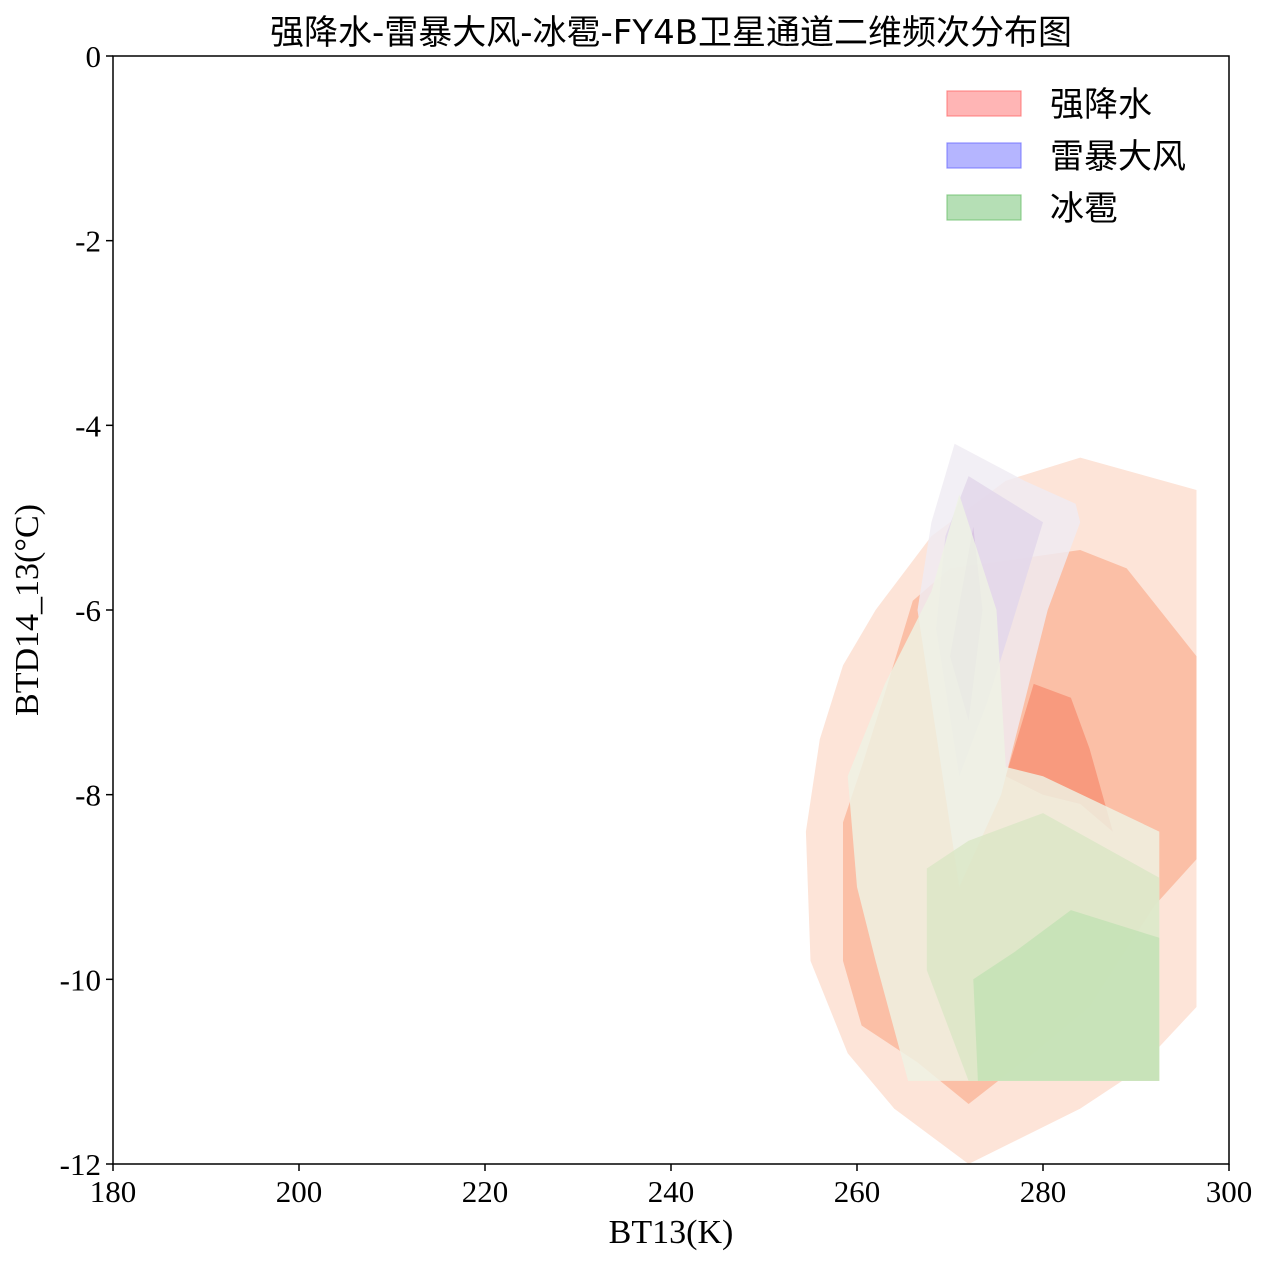  I want to click on y-tick-label: -6, so click(88, 610).